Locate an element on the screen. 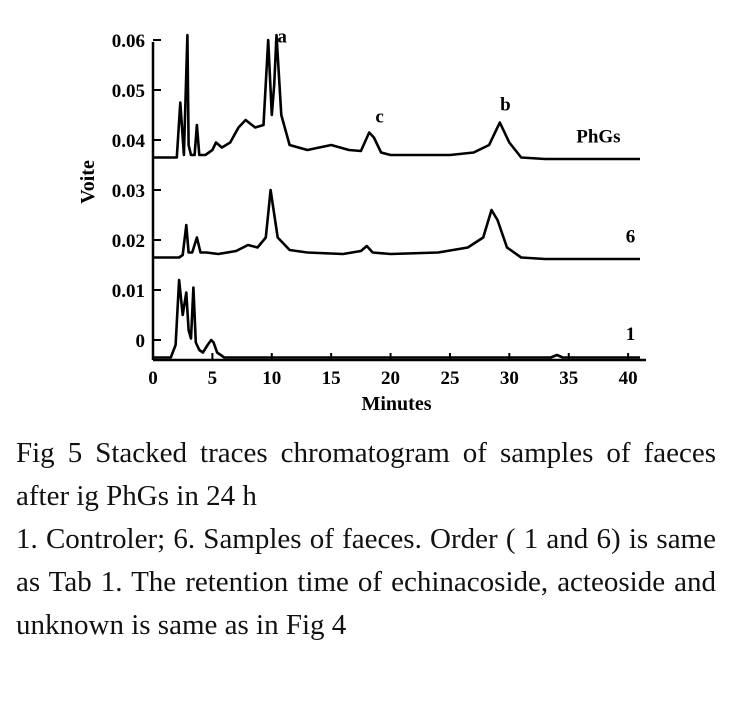 The image size is (748, 712). trace-label: PhGs is located at coordinates (598, 137).